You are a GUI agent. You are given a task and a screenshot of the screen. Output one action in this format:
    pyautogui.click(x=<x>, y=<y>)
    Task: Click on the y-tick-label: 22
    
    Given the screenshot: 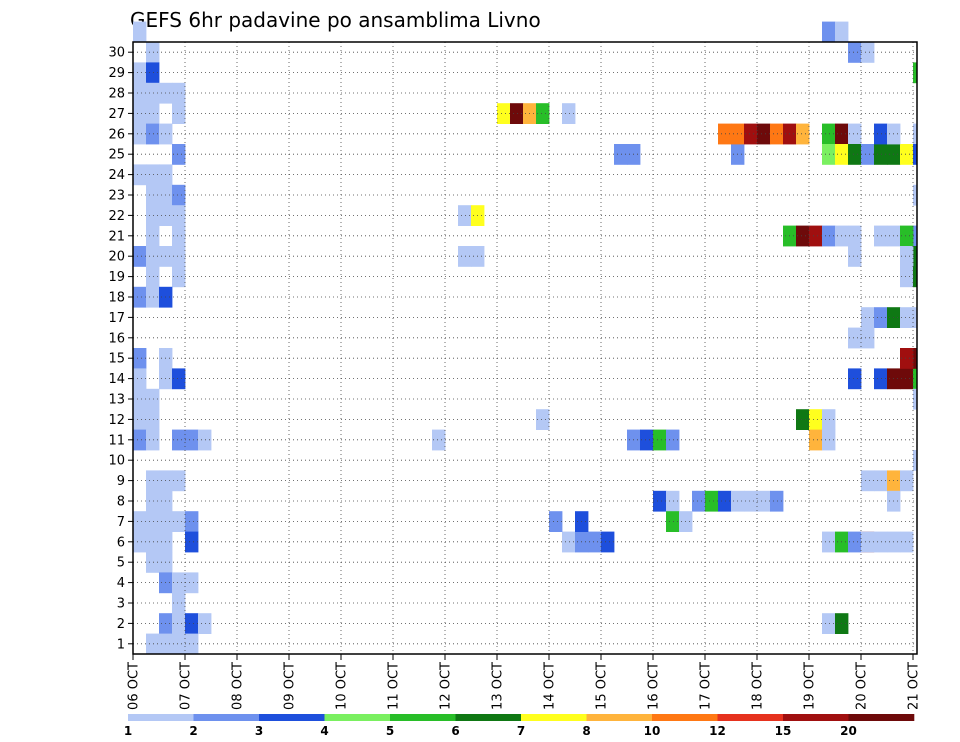 What is the action you would take?
    pyautogui.click(x=116, y=216)
    